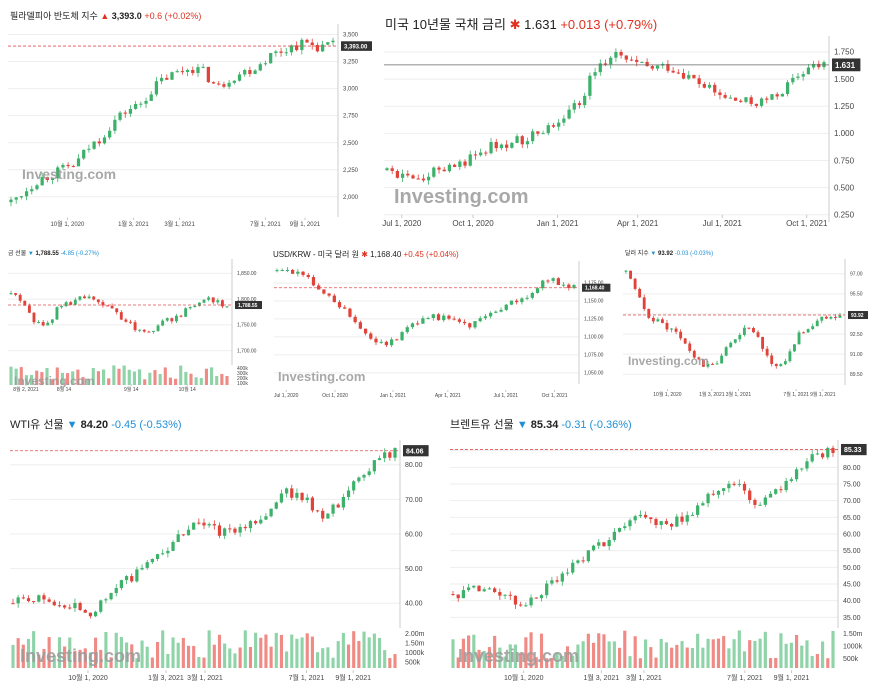  What do you see at coordinates (796, 394) in the screenshot?
I see `x-tick-label: 7월 1, 2021` at bounding box center [796, 394].